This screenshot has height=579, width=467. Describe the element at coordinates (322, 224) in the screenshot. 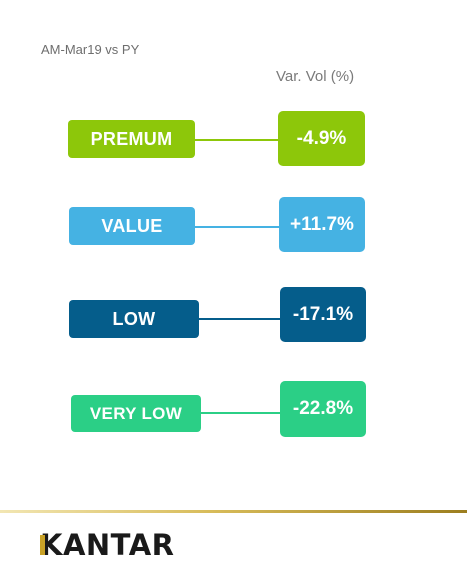

I see `segment-value-value: +11.7%` at that location.